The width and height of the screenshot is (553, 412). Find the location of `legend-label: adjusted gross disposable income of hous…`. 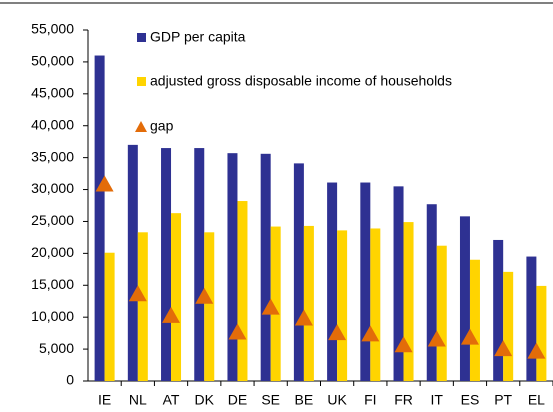

legend-label: adjusted gross disposable income of hous… is located at coordinates (301, 81).